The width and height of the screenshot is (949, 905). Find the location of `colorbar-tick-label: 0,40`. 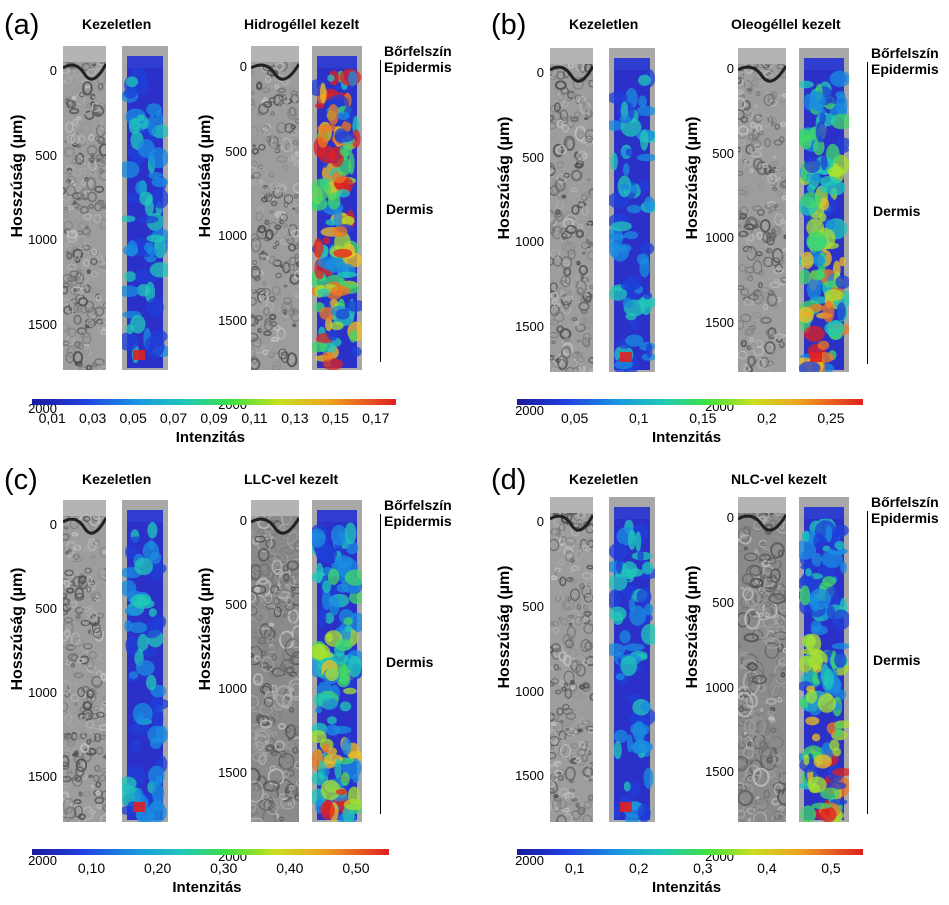

colorbar-tick-label: 0,40 is located at coordinates (290, 868).